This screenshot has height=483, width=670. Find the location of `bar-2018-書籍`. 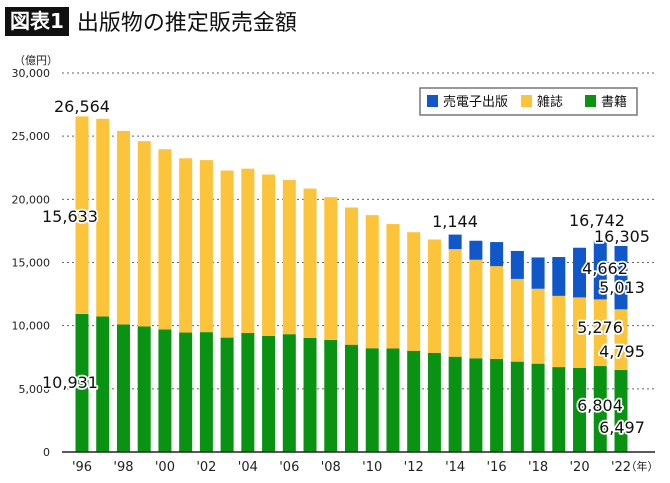

bar-2018-書籍 is located at coordinates (538, 407).